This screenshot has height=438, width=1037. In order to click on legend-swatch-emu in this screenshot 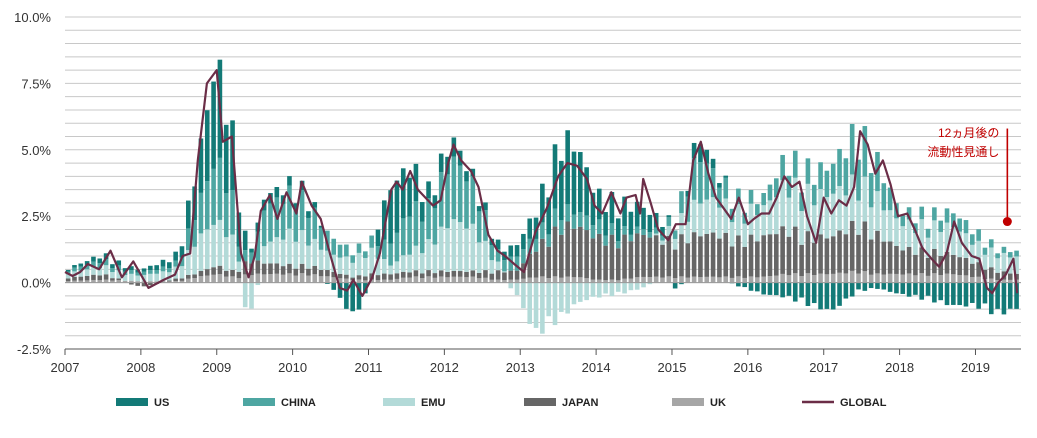, I will do `click(399, 402)`.